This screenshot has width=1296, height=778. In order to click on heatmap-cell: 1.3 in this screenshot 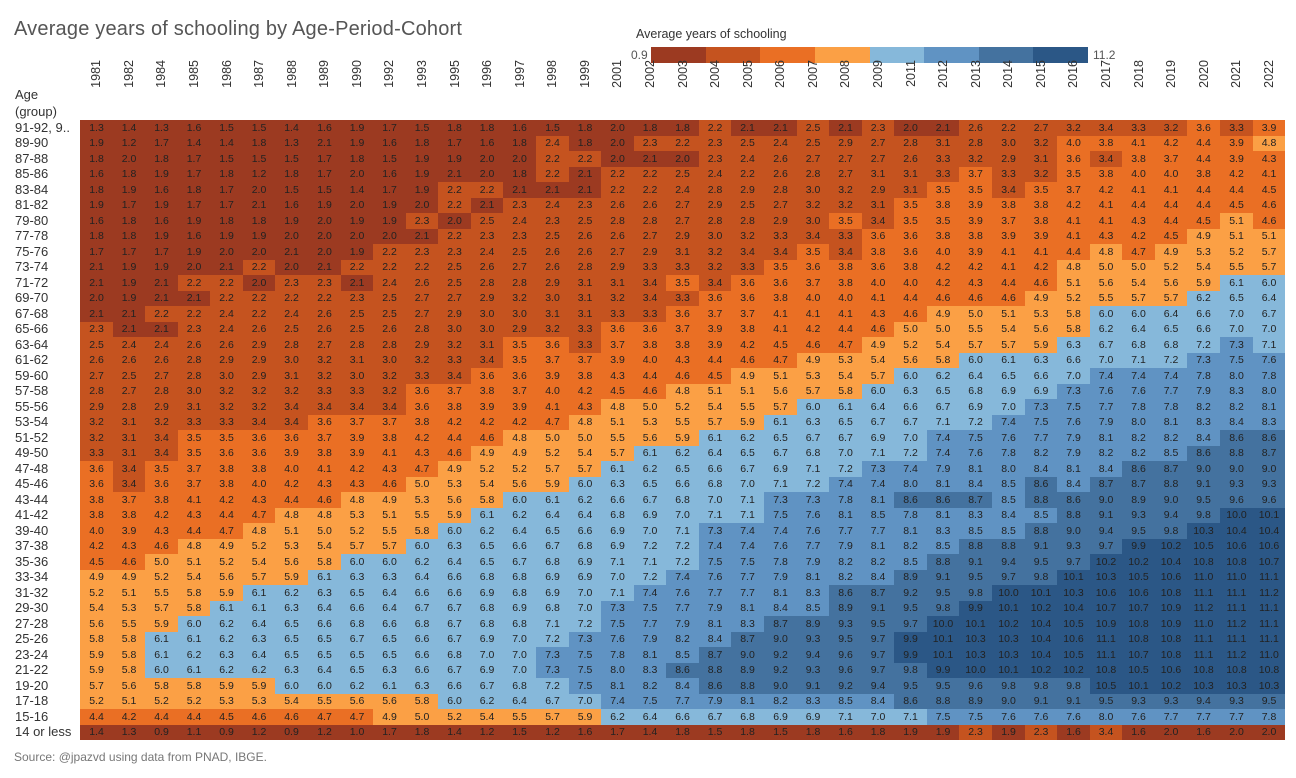, I will do `click(129, 732)`.